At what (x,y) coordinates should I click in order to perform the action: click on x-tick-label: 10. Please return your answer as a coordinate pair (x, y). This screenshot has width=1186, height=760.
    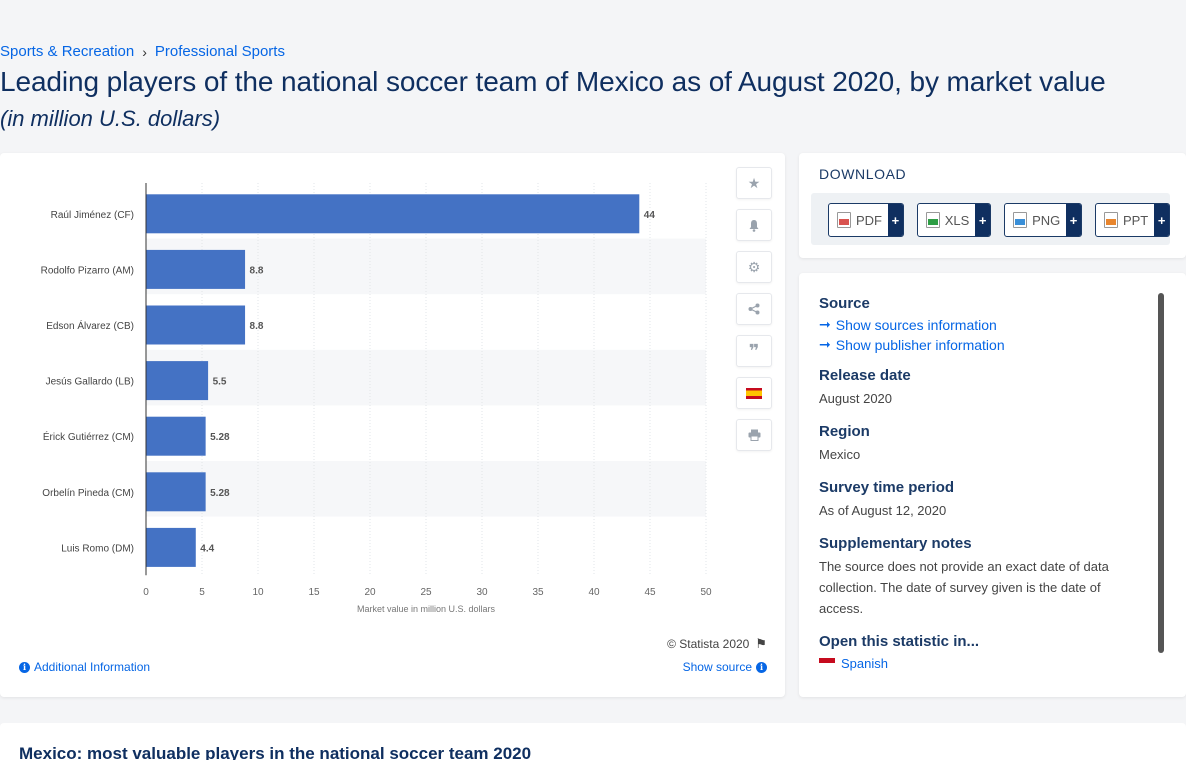
    Looking at the image, I should click on (258, 592).